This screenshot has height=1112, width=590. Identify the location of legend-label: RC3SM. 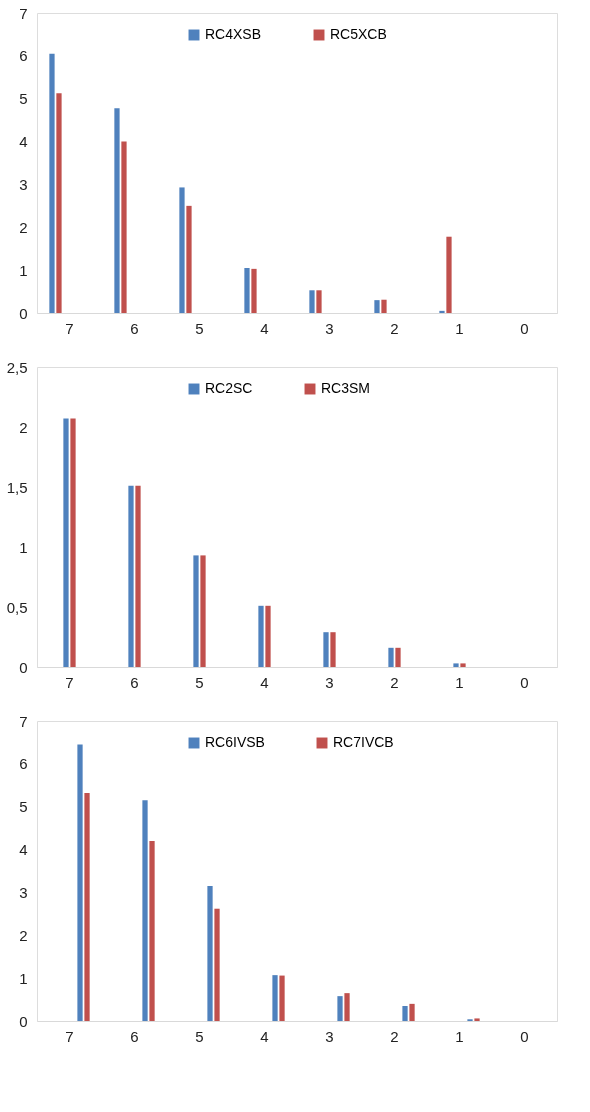
(346, 388).